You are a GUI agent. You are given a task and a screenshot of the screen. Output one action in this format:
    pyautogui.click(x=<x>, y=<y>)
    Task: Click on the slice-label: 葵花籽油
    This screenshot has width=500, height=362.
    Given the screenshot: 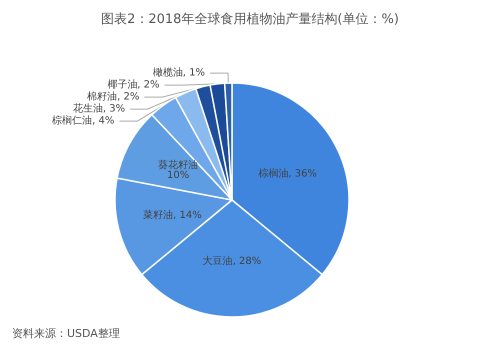 What is the action you would take?
    pyautogui.click(x=178, y=164)
    